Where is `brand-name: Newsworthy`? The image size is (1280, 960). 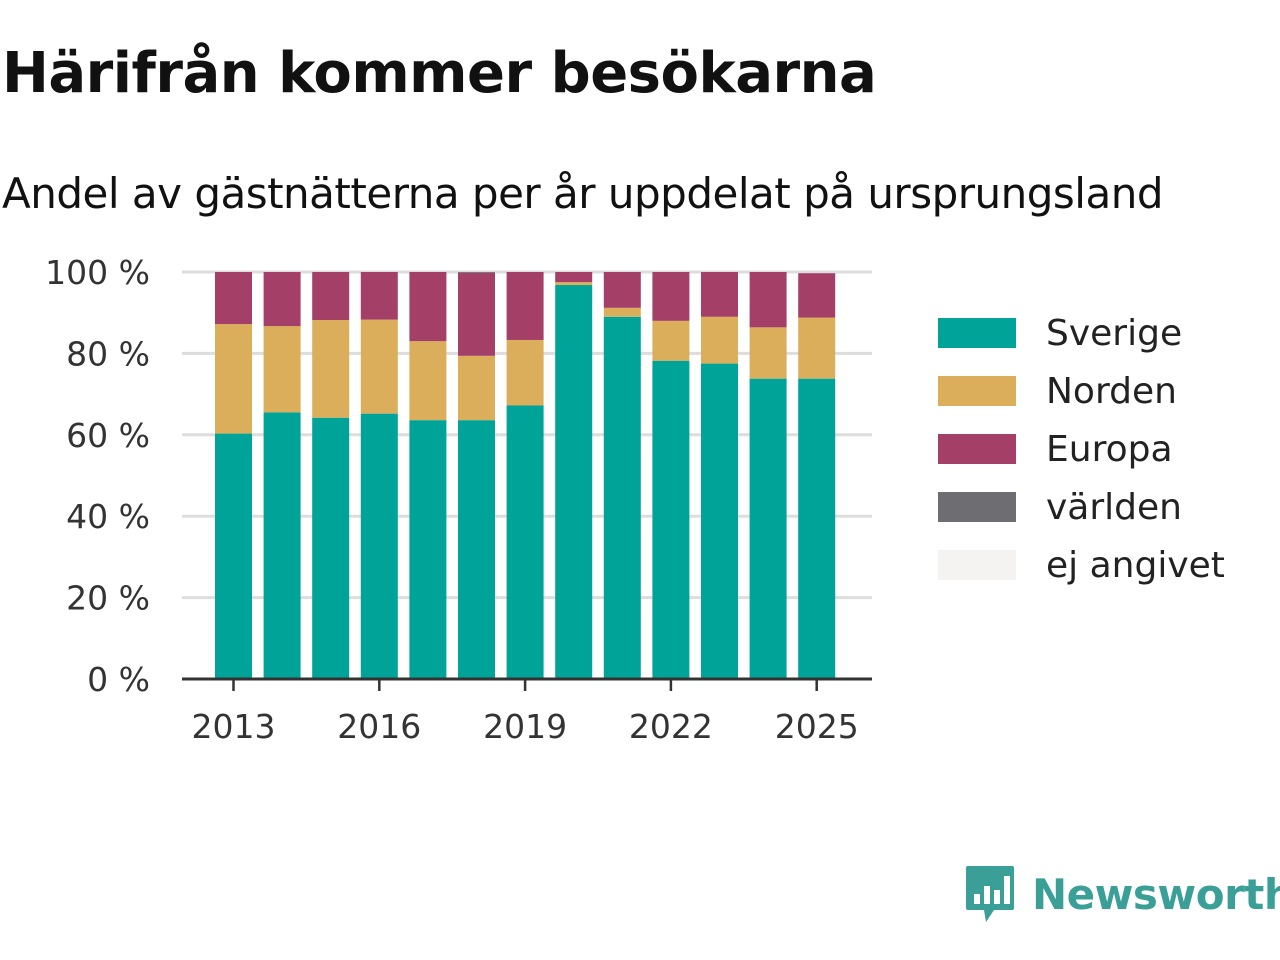 brand-name: Newsworthy is located at coordinates (1156, 894).